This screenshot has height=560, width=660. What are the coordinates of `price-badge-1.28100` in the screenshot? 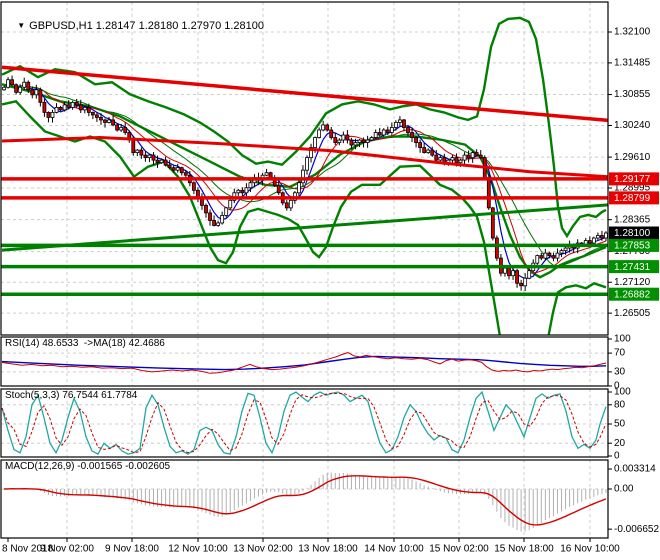 It's located at (634, 233).